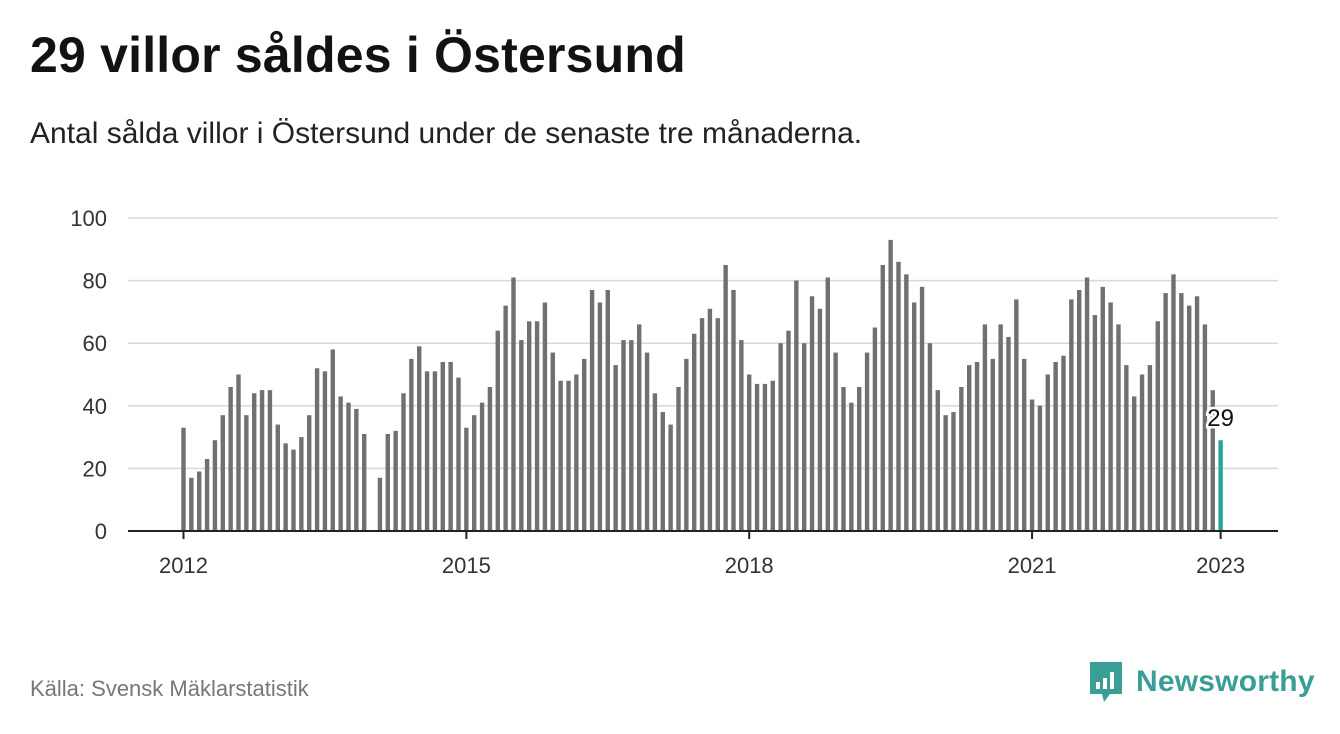 This screenshot has height=734, width=1340. I want to click on y-tick-label: 0, so click(101, 531).